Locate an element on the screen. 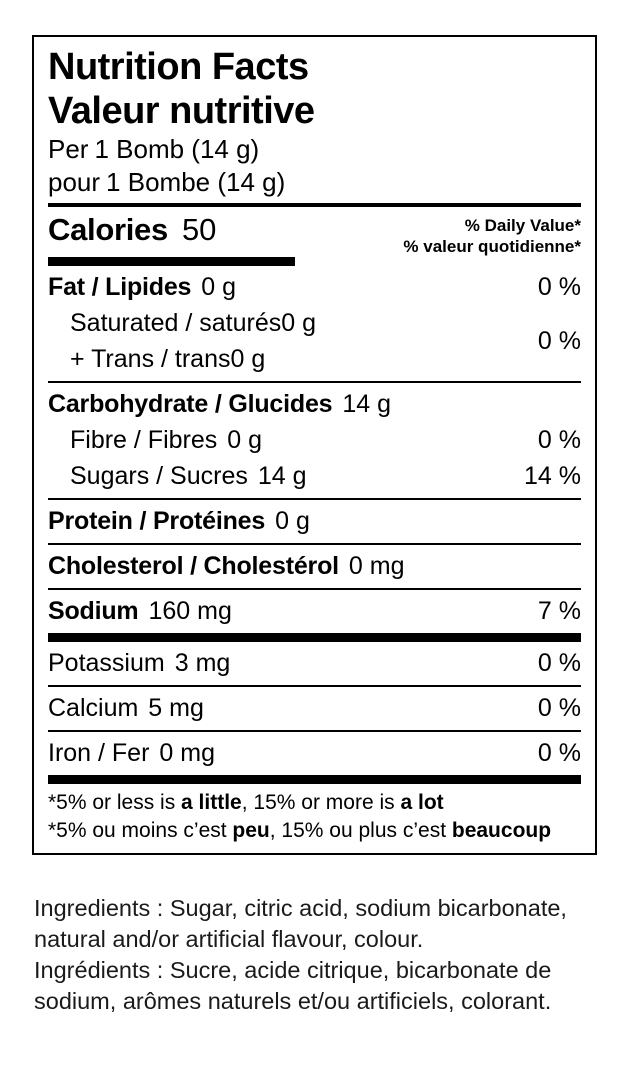 Image resolution: width=628 pixels, height=1074 pixels. table-row-fibre: Fibre / Fibres 0 g 0 % is located at coordinates (314, 440).